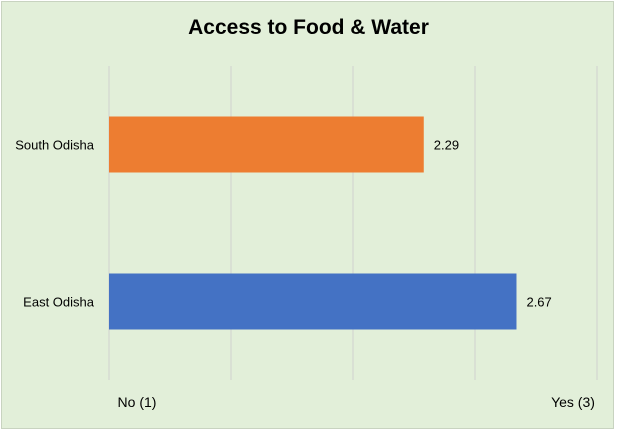 Image resolution: width=617 pixels, height=432 pixels. I want to click on category-label: South Odisha, so click(55, 145).